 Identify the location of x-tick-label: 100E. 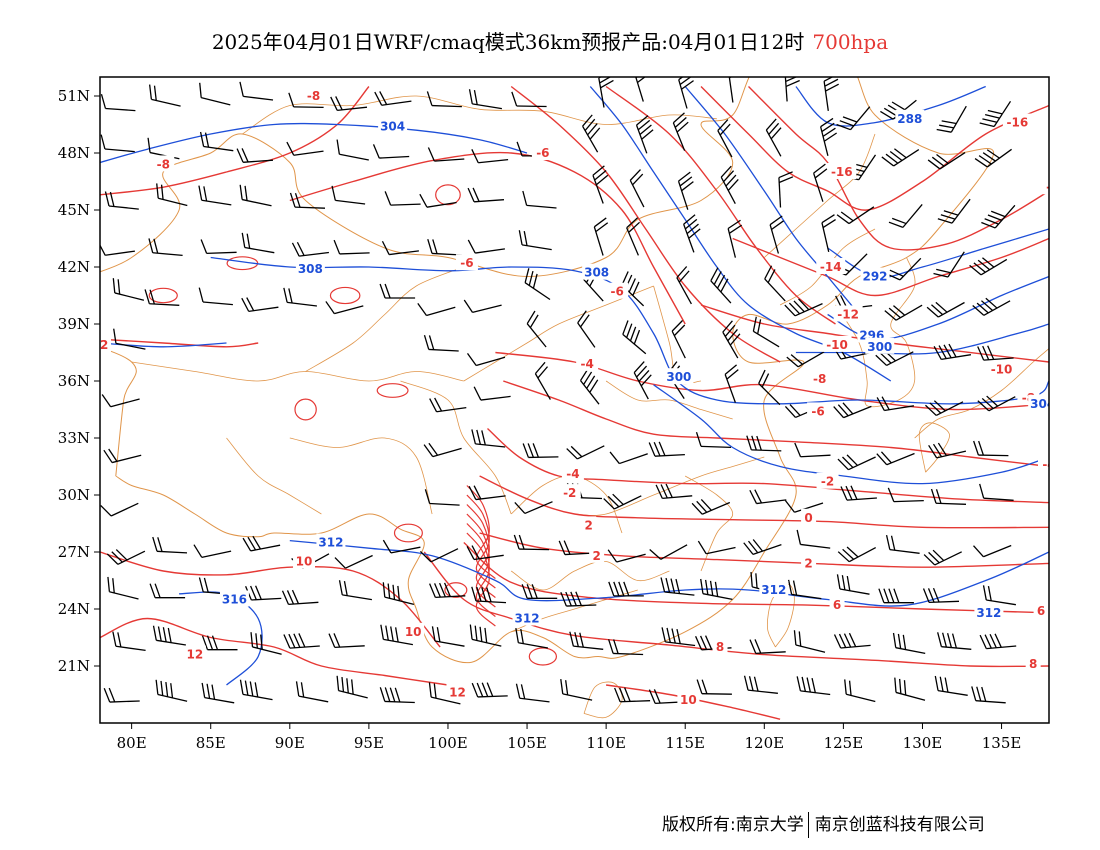
(448, 743).